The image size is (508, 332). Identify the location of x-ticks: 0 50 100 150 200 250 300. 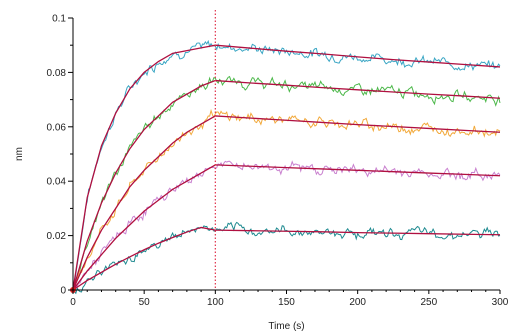
(289, 299).